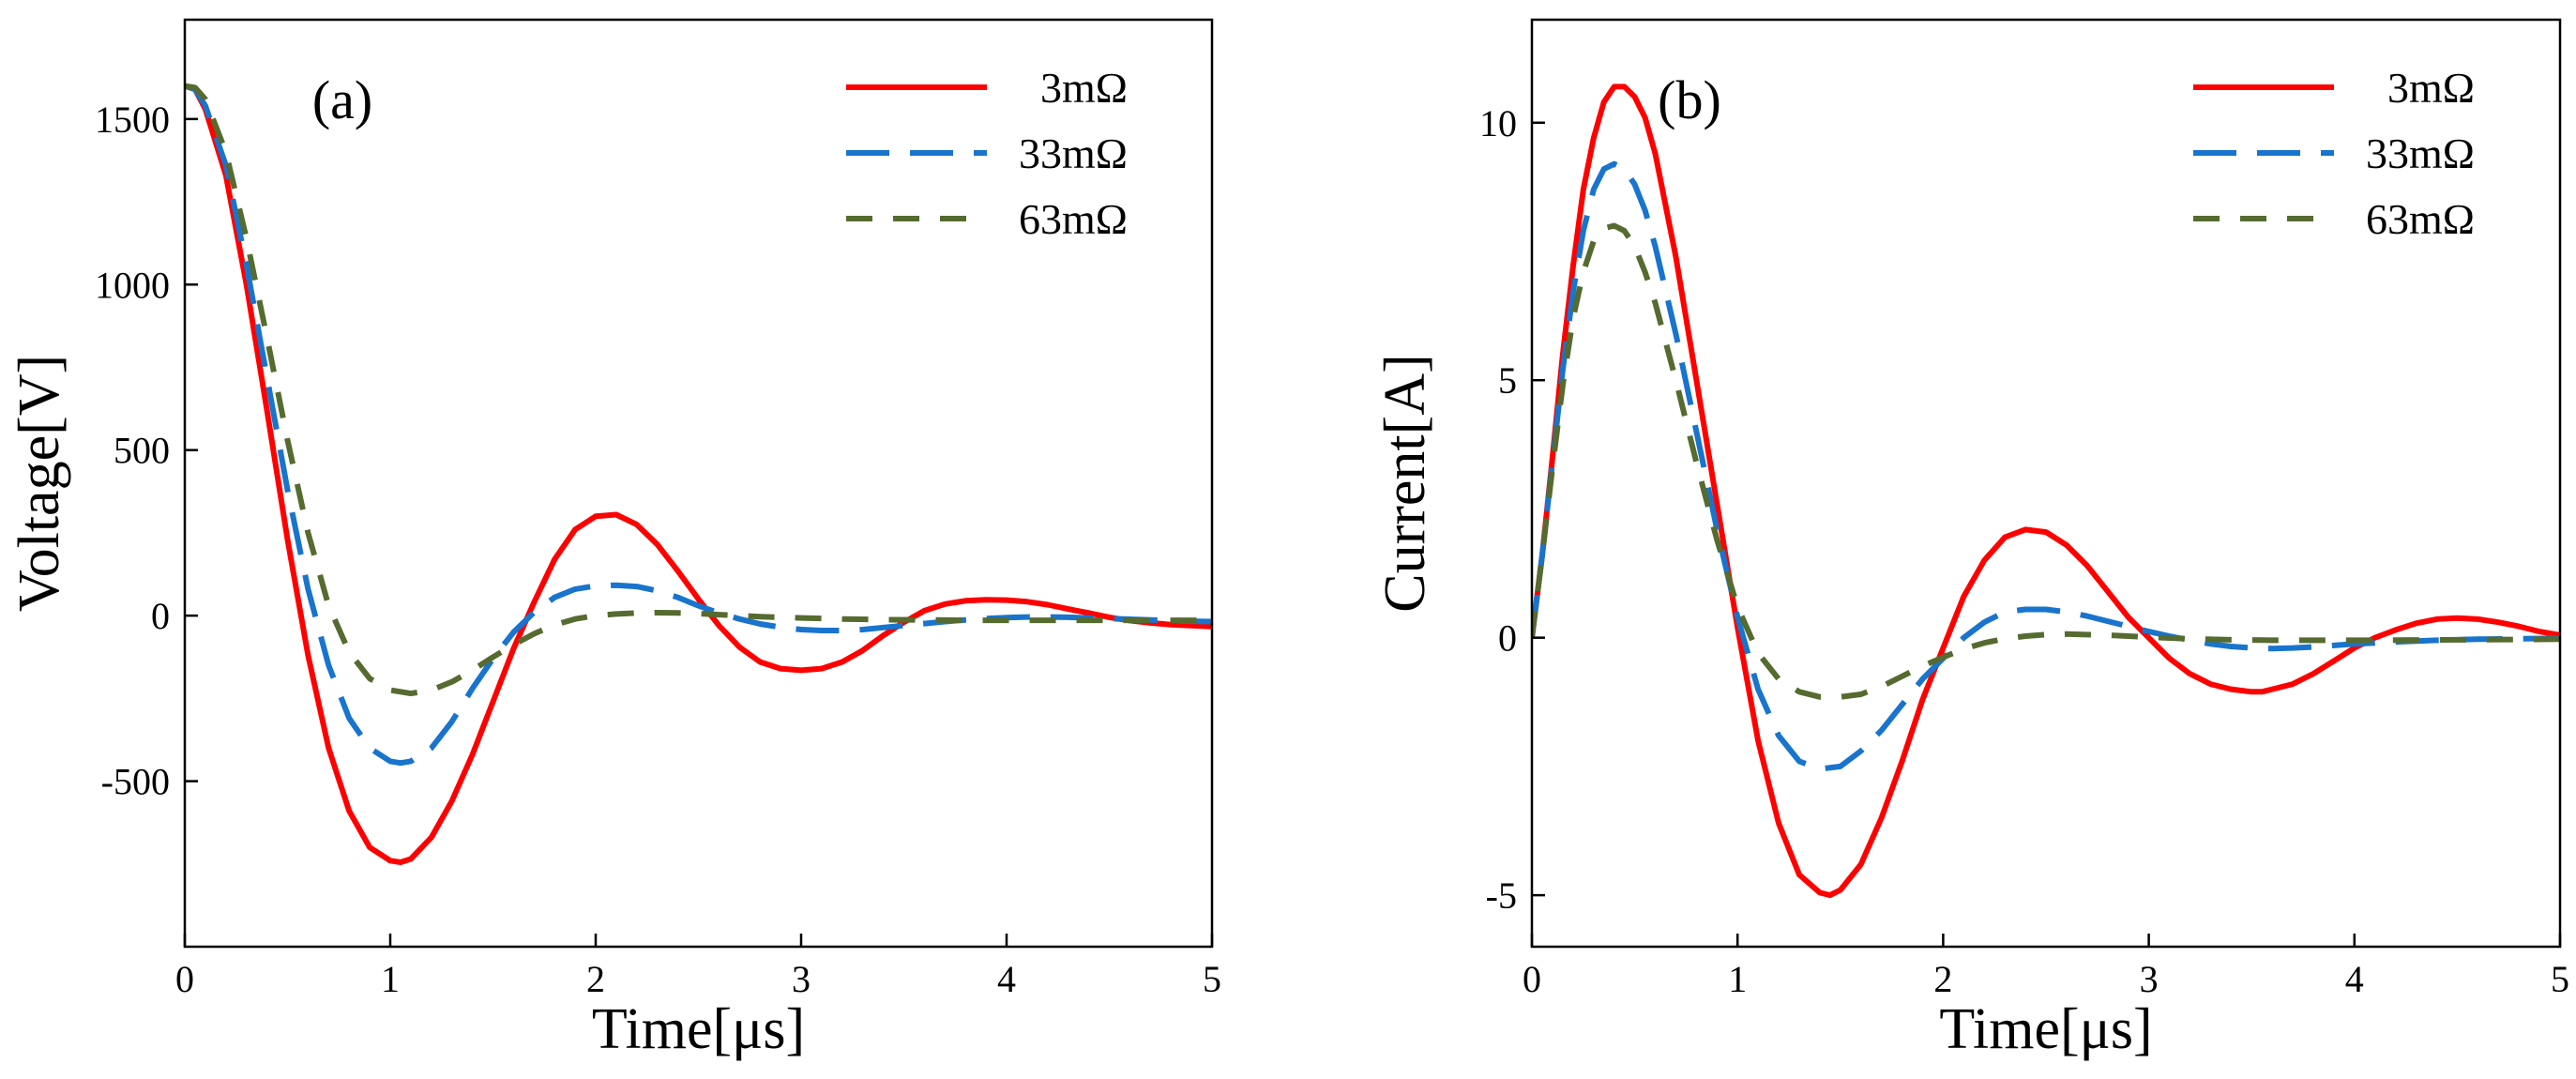 The height and width of the screenshot is (1079, 2576). What do you see at coordinates (39, 483) in the screenshot?
I see `y-axis-label: Voltage[V]` at bounding box center [39, 483].